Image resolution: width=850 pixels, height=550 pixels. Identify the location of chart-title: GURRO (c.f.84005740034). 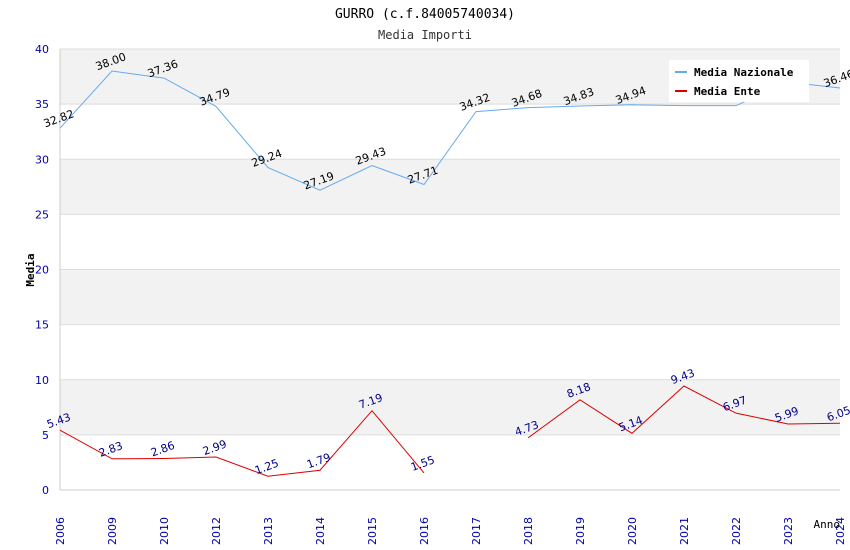
(425, 14).